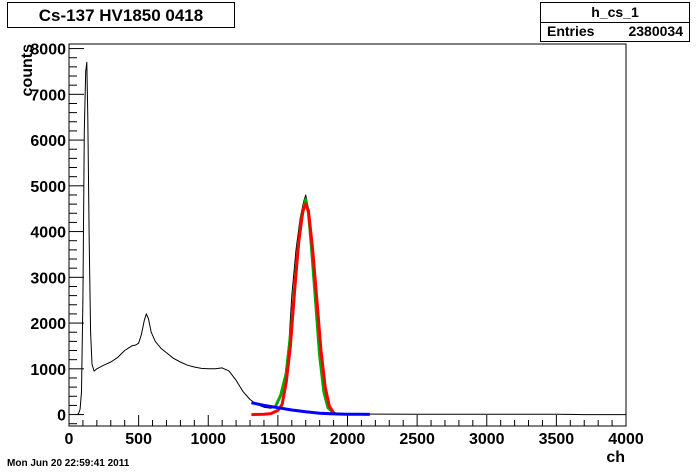 The image size is (696, 472). Describe the element at coordinates (557, 439) in the screenshot. I see `x-tick-label: 3500` at that location.